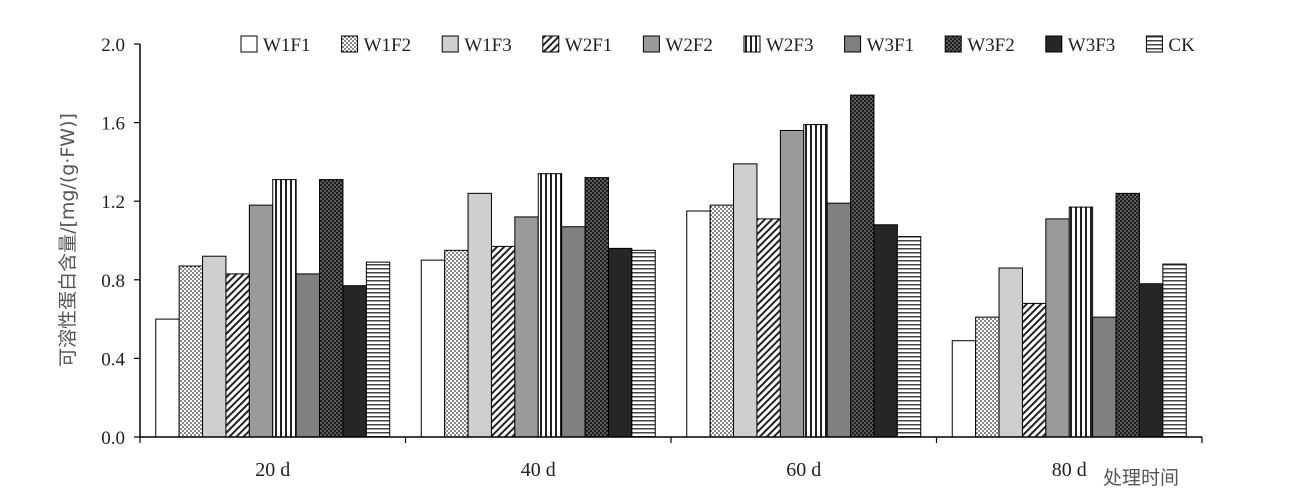  What do you see at coordinates (689, 45) in the screenshot?
I see `legend-label-W2F2: W2F2` at bounding box center [689, 45].